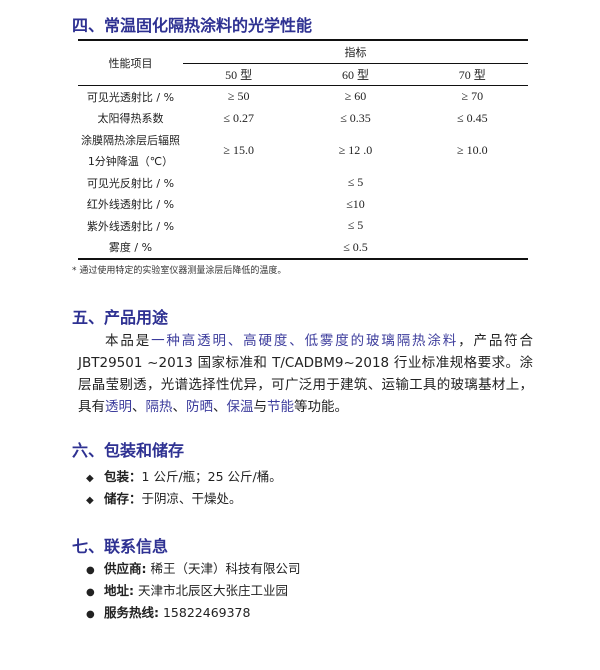  What do you see at coordinates (211, 476) in the screenshot?
I see `item-text: 1 公斤/瓶；25 公斤/桶。` at bounding box center [211, 476].